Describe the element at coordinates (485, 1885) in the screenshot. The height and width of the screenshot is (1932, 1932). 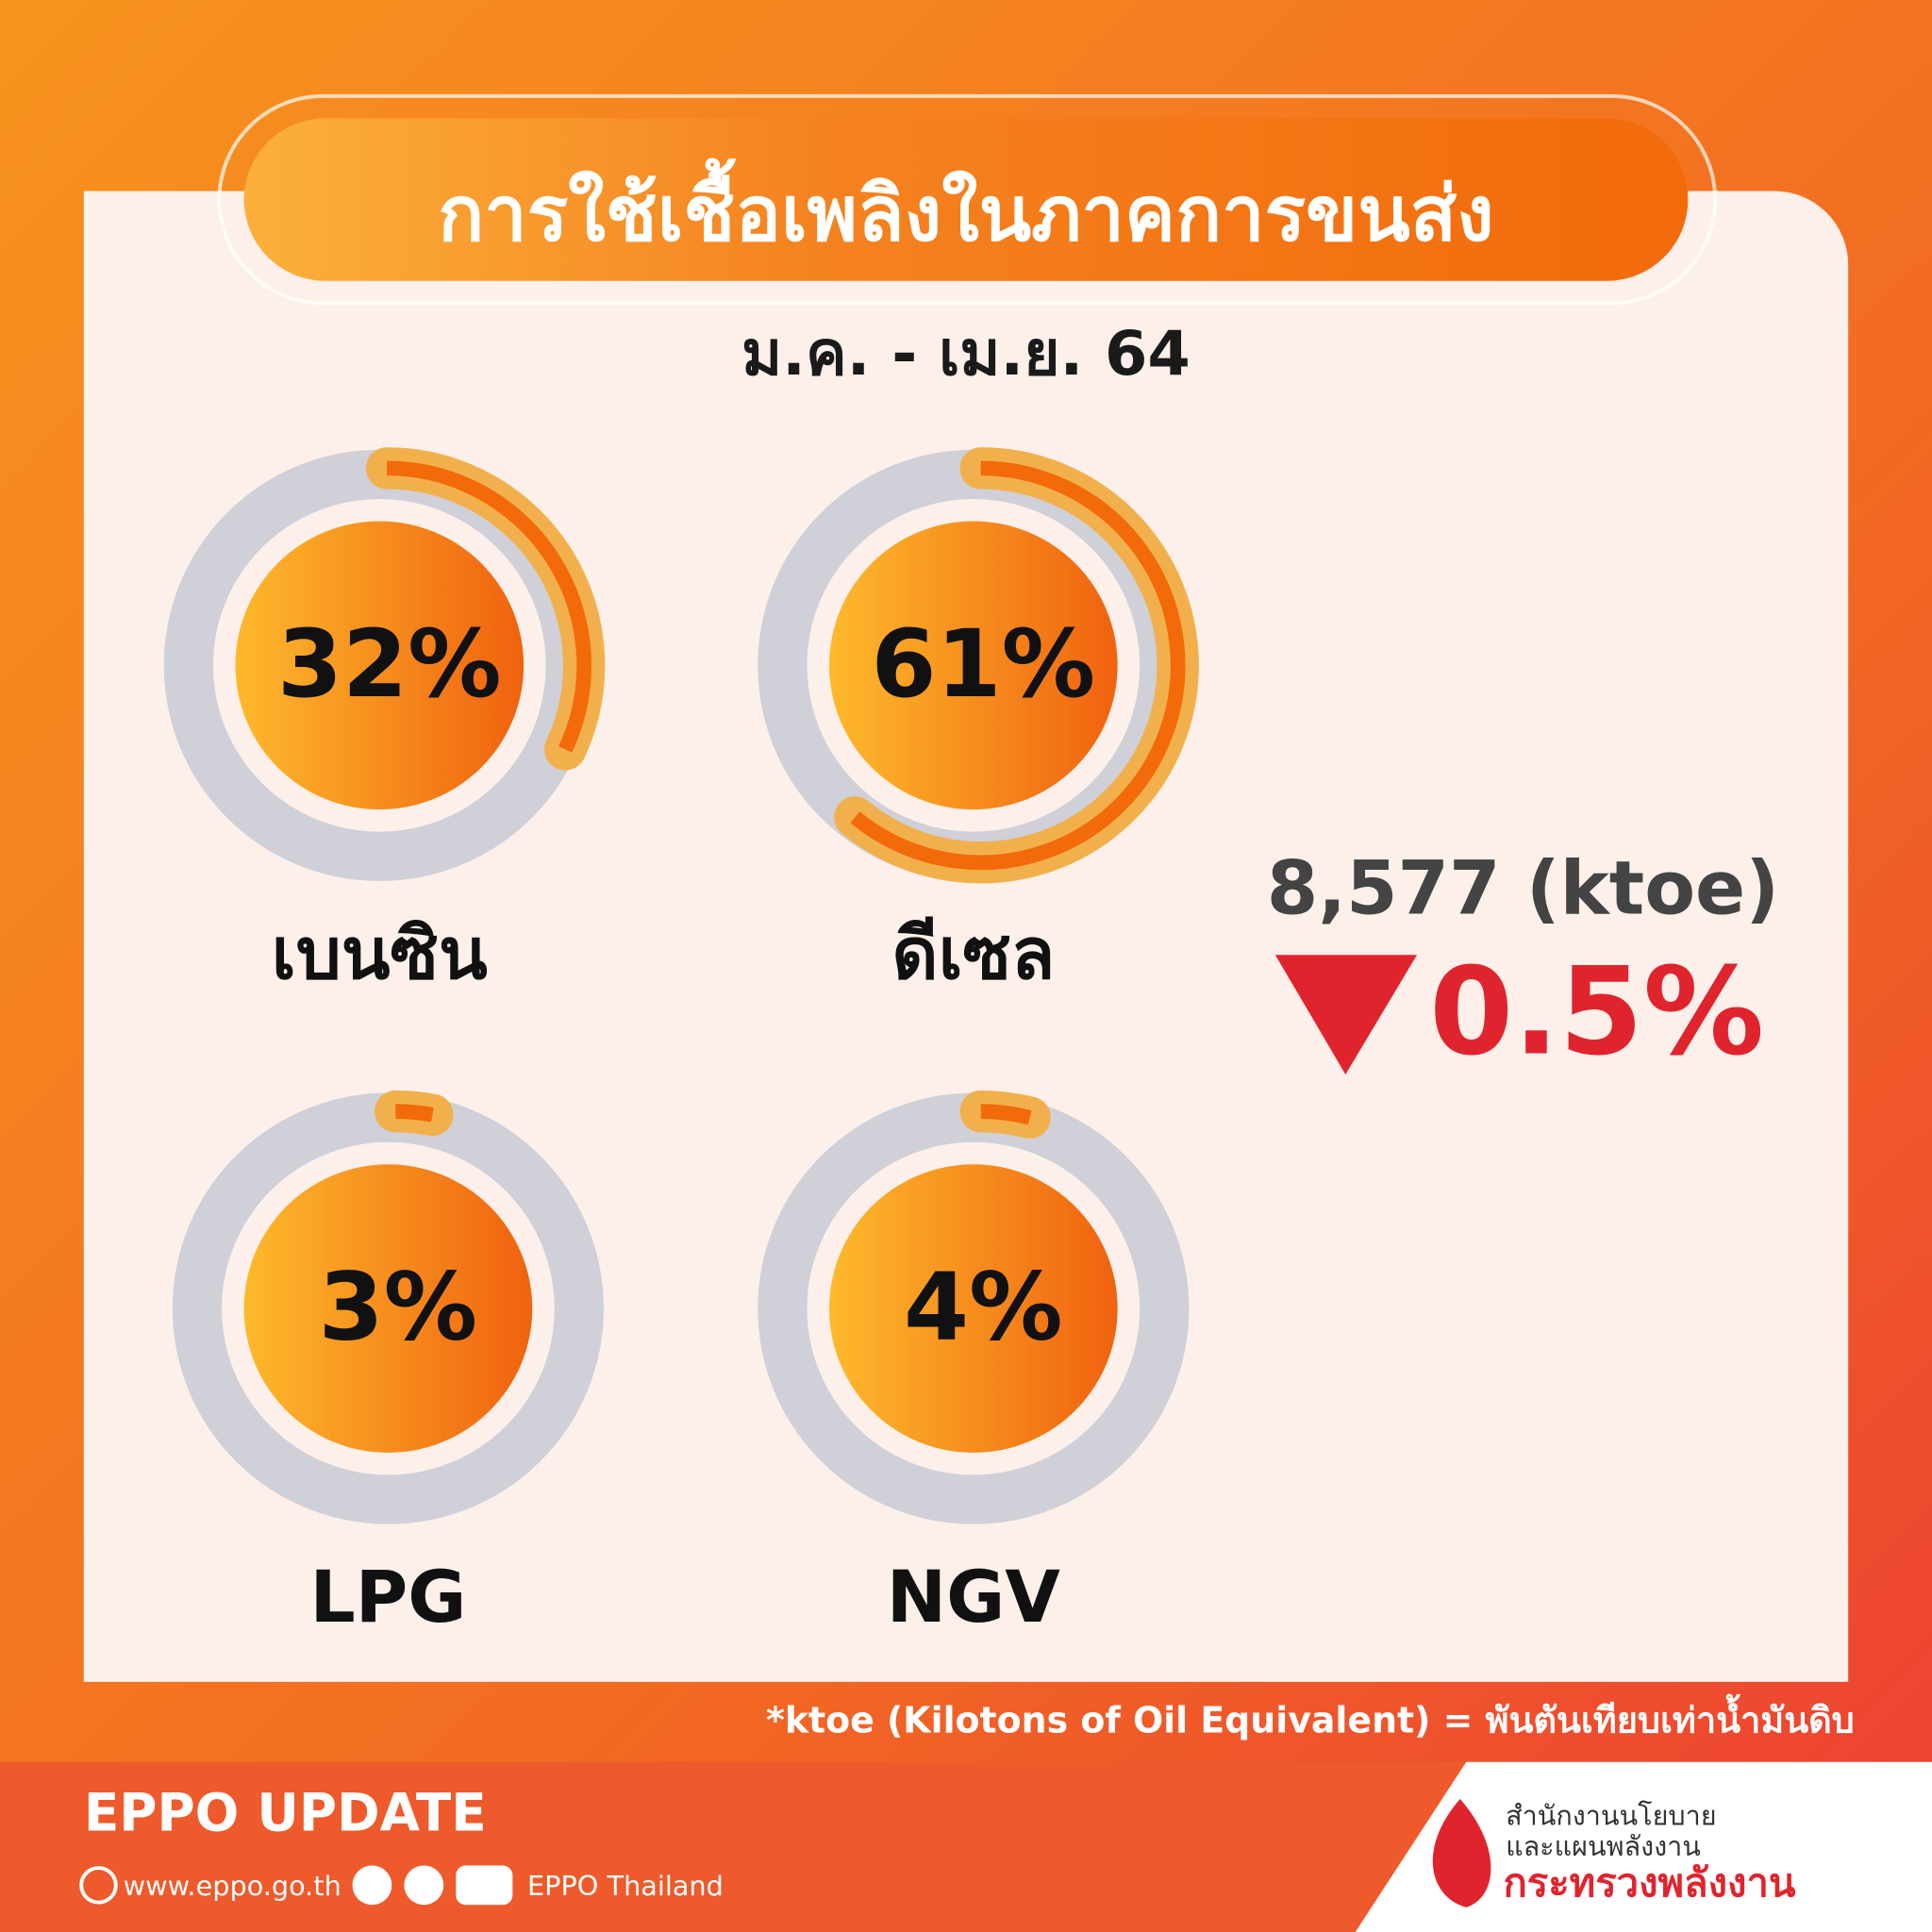
I see `youtube-icon` at that location.